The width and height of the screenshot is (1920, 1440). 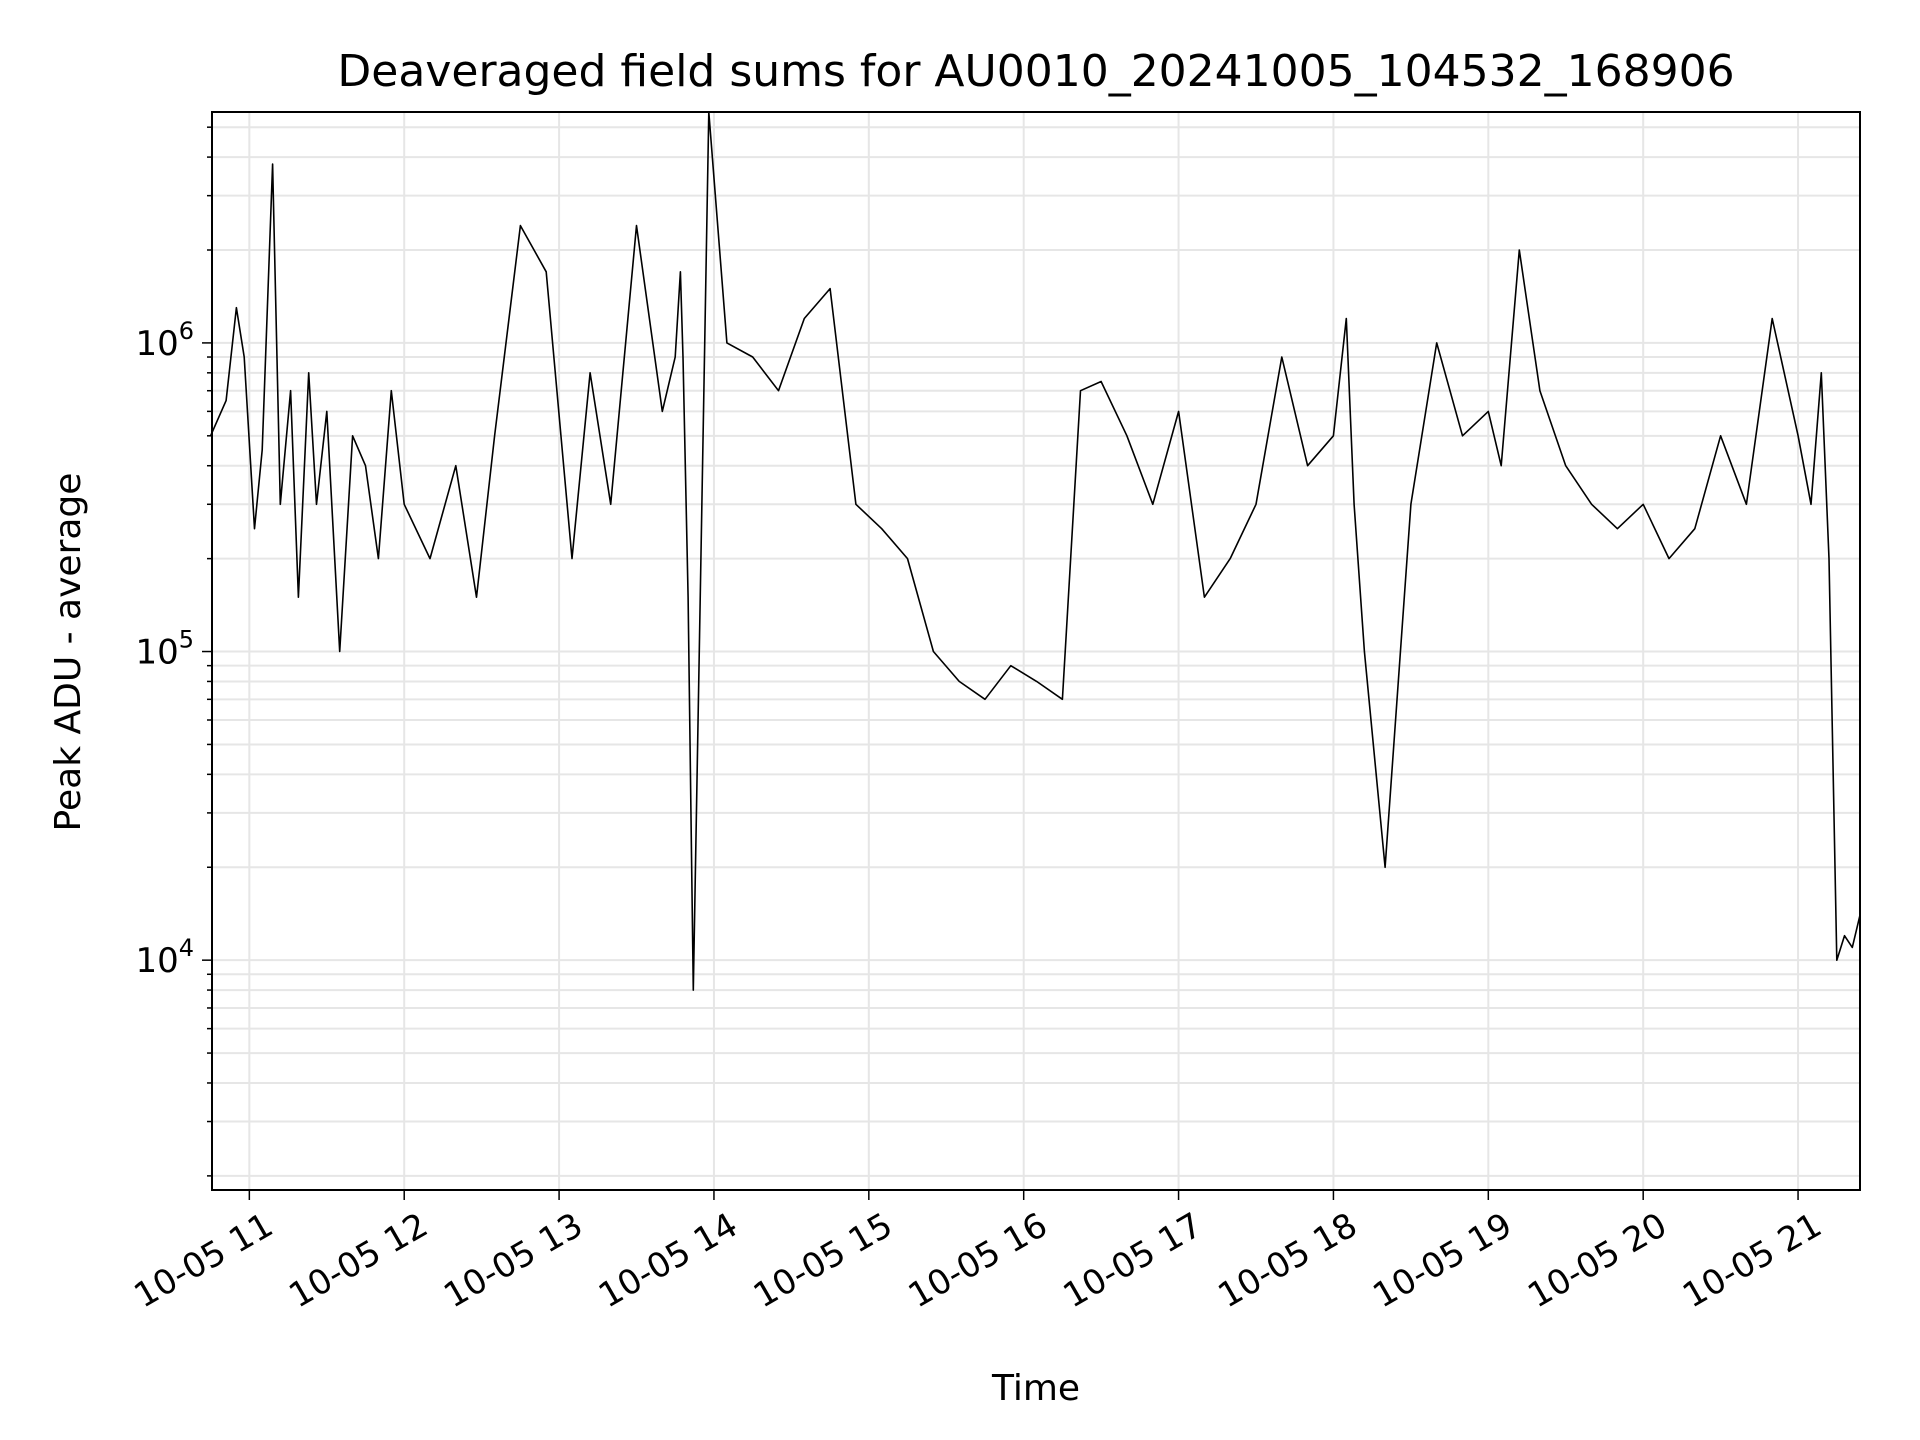 I want to click on y-tick-label: 10⁶, so click(x=164, y=340).